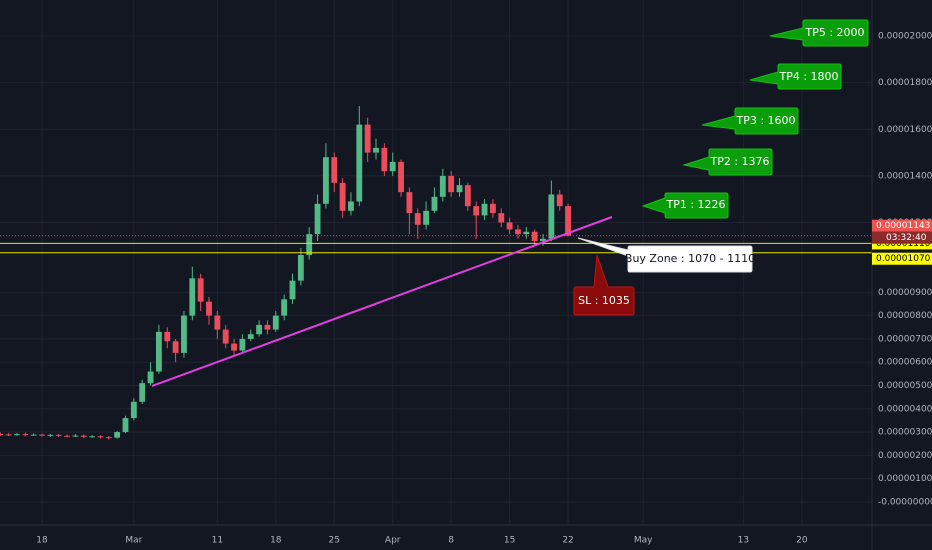 Image resolution: width=932 pixels, height=550 pixels. What do you see at coordinates (905, 386) in the screenshot?
I see `y-tick-label: 0.00000500` at bounding box center [905, 386].